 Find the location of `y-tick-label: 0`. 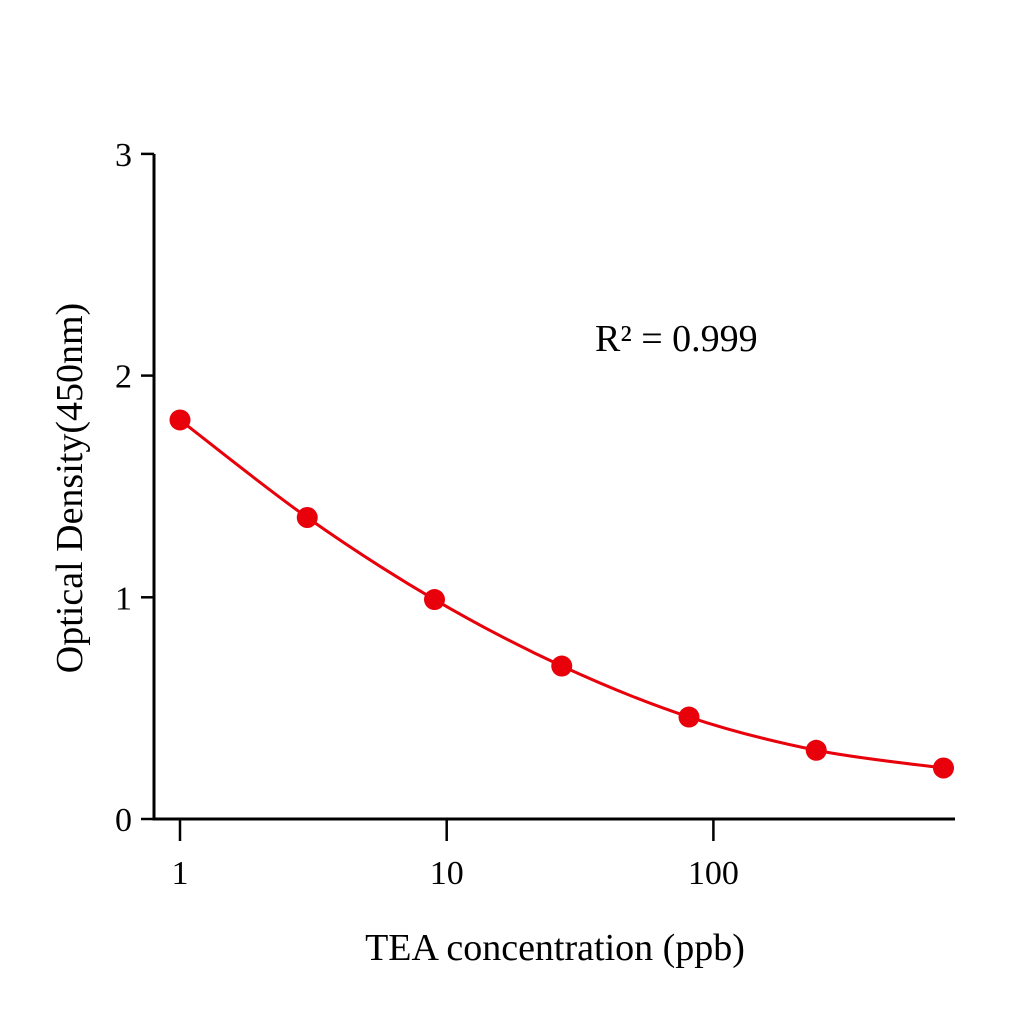

y-tick-label: 0 is located at coordinates (123, 820).